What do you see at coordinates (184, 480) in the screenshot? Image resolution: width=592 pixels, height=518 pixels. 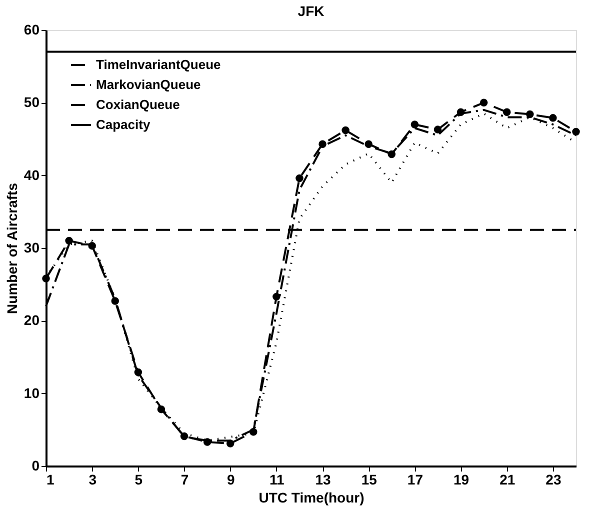 I see `x-tick-label: 7` at bounding box center [184, 480].